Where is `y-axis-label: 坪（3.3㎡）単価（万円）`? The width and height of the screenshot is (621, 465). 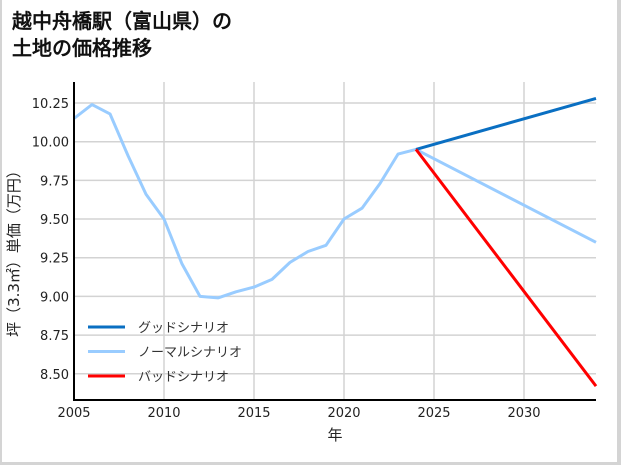 y-axis-label: 坪（3.3㎡）単価（万円） is located at coordinates (14, 250).